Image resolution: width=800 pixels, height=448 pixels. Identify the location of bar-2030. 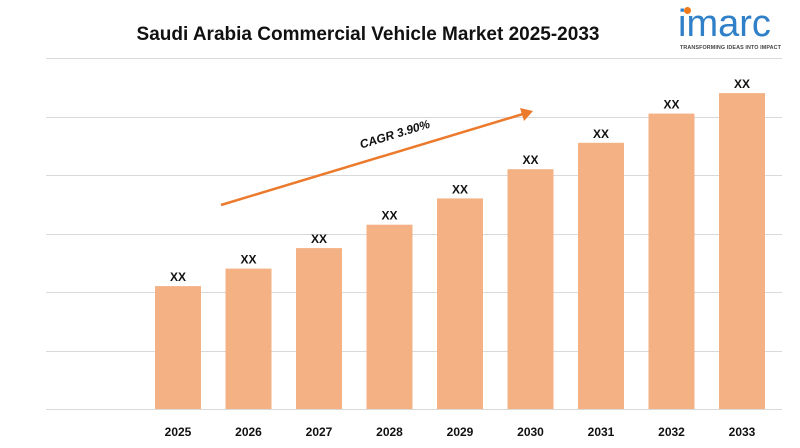
(530, 289).